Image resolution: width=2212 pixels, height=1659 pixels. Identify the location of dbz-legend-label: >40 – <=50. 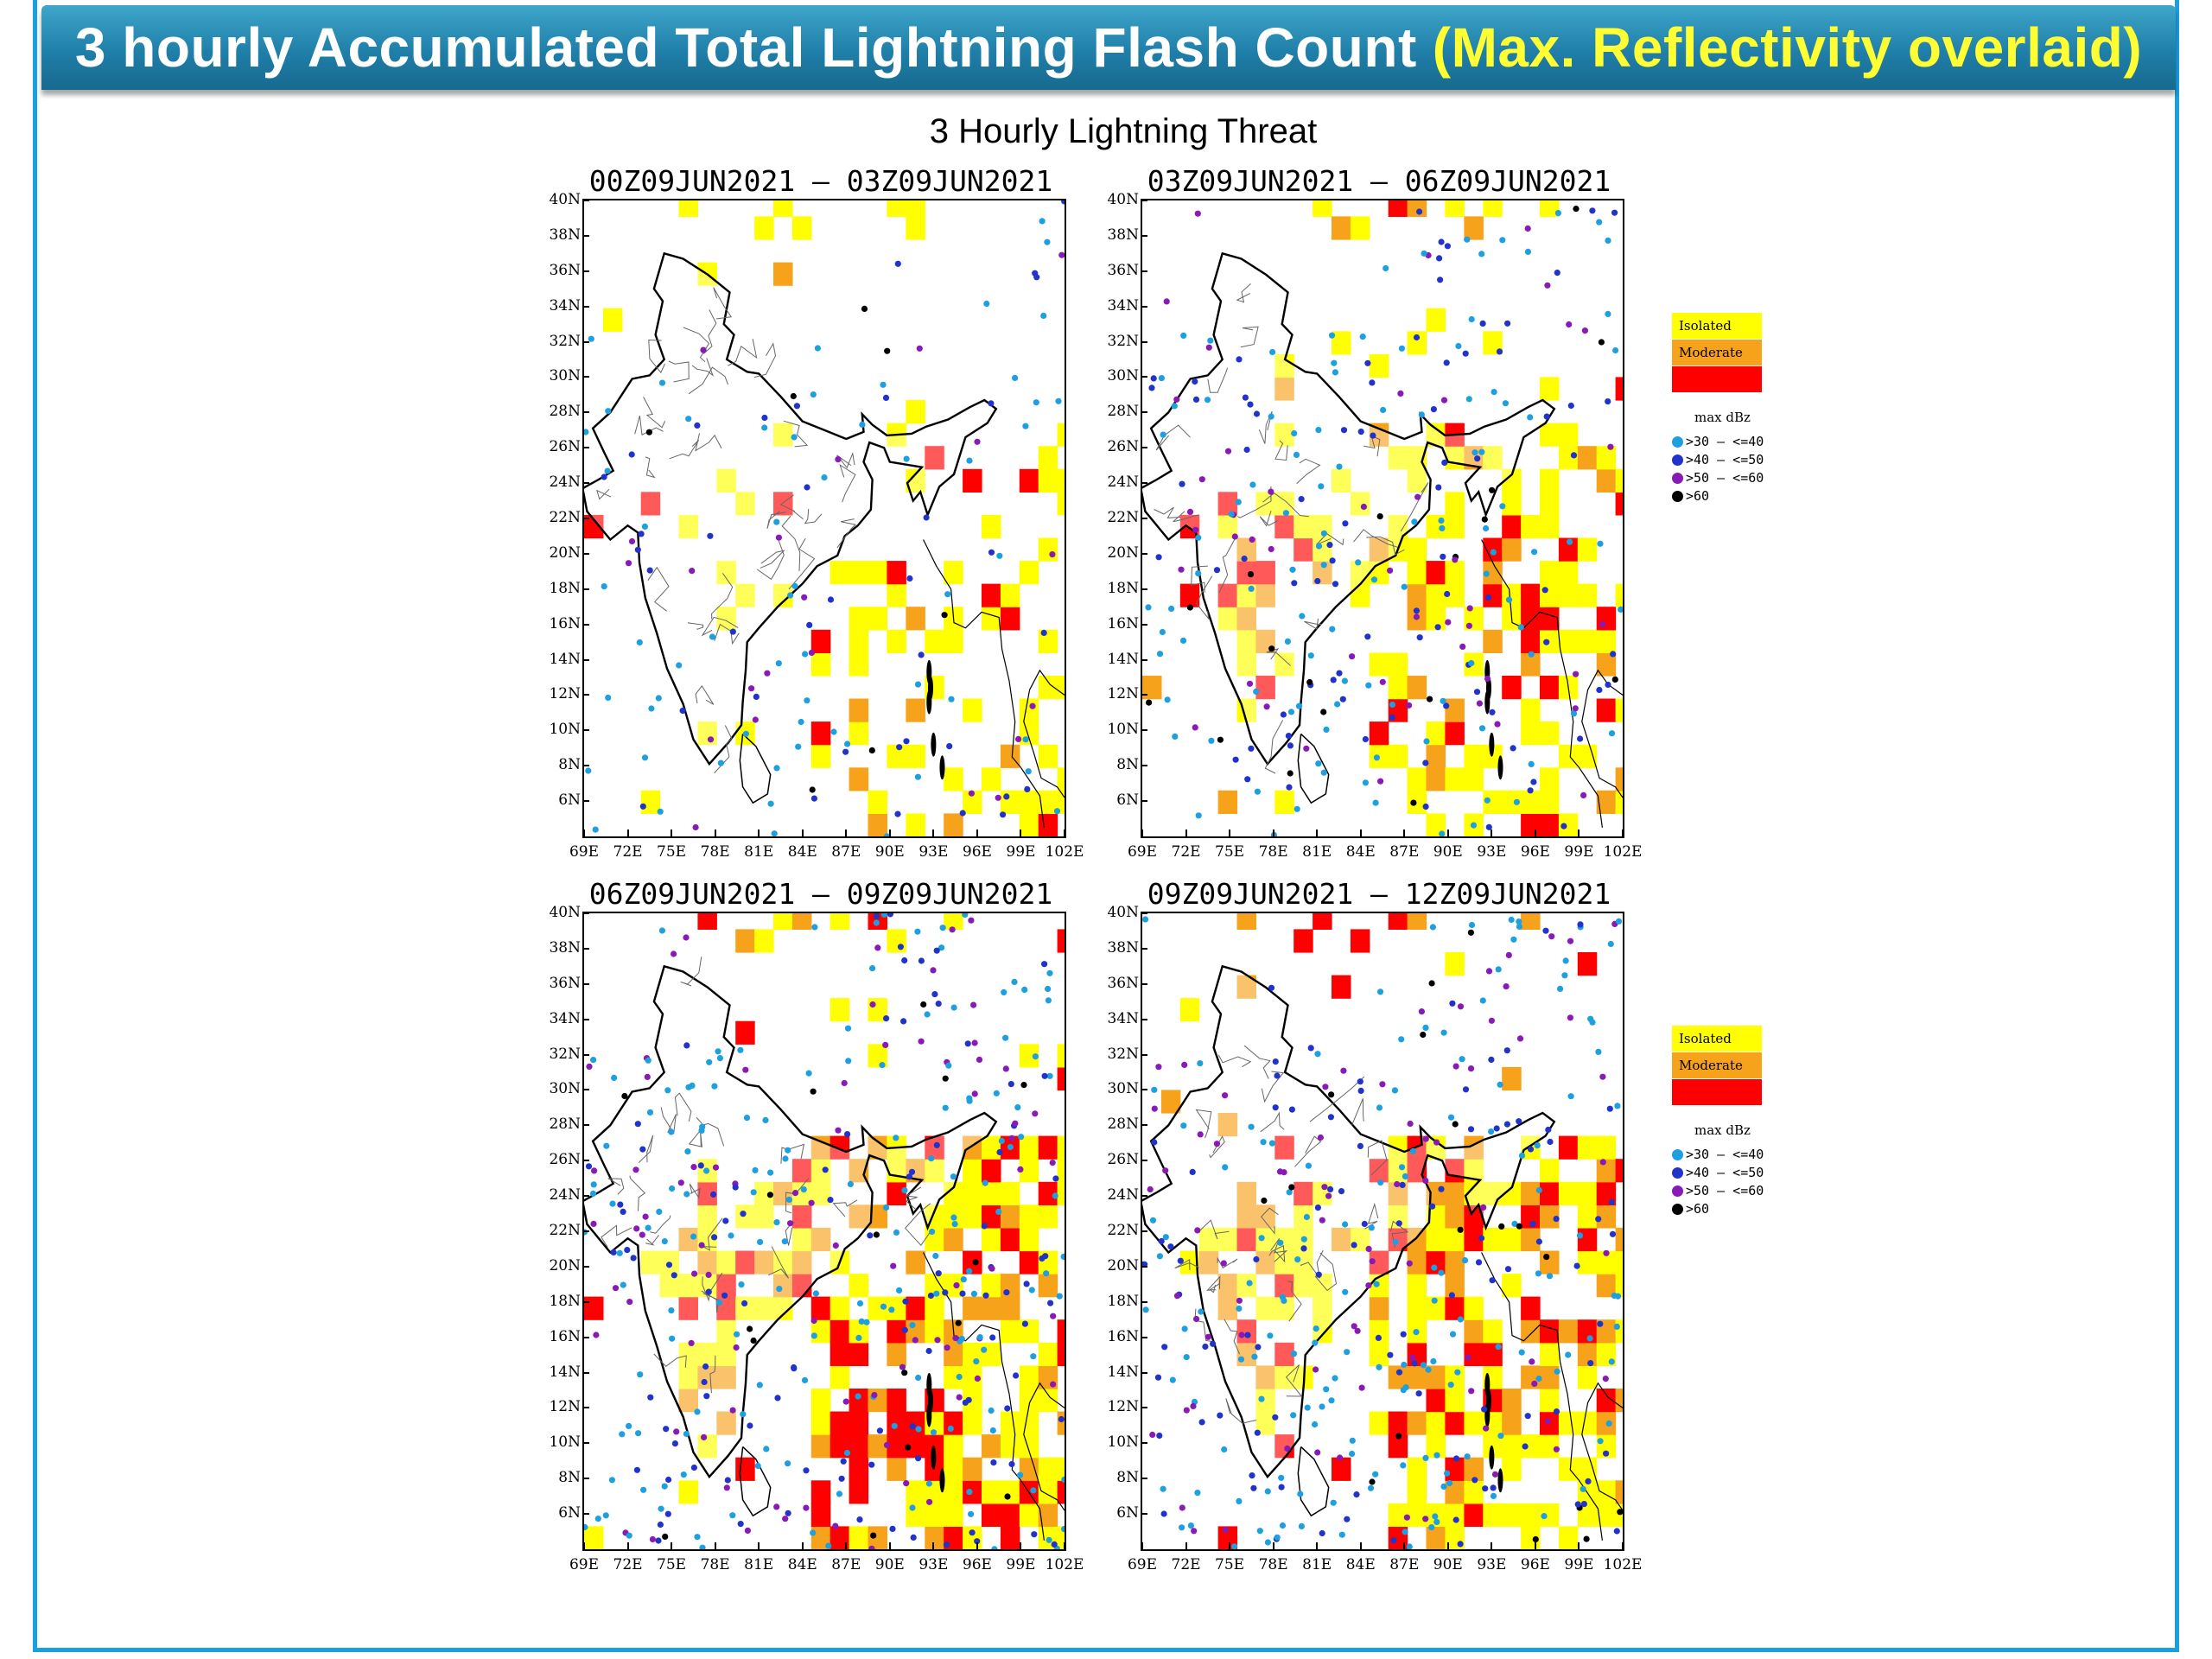
(1725, 1172).